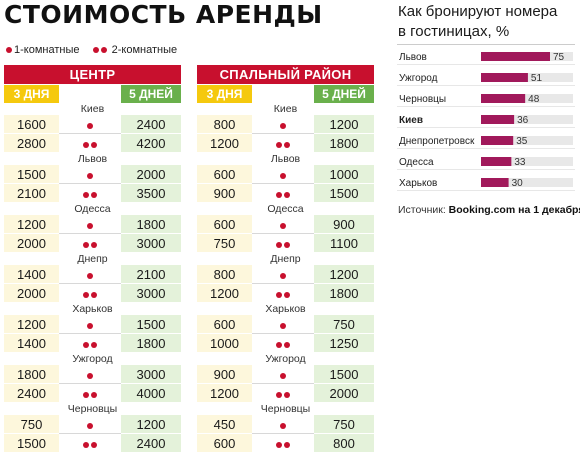  Describe the element at coordinates (151, 143) in the screenshot. I see `price-5-days: 4200` at that location.